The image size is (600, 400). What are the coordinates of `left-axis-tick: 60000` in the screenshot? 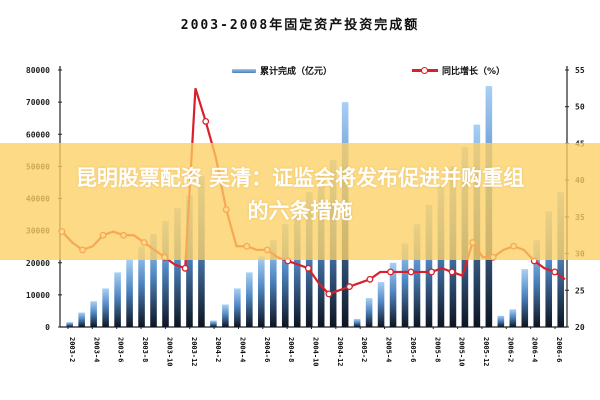 It's located at (38, 134).